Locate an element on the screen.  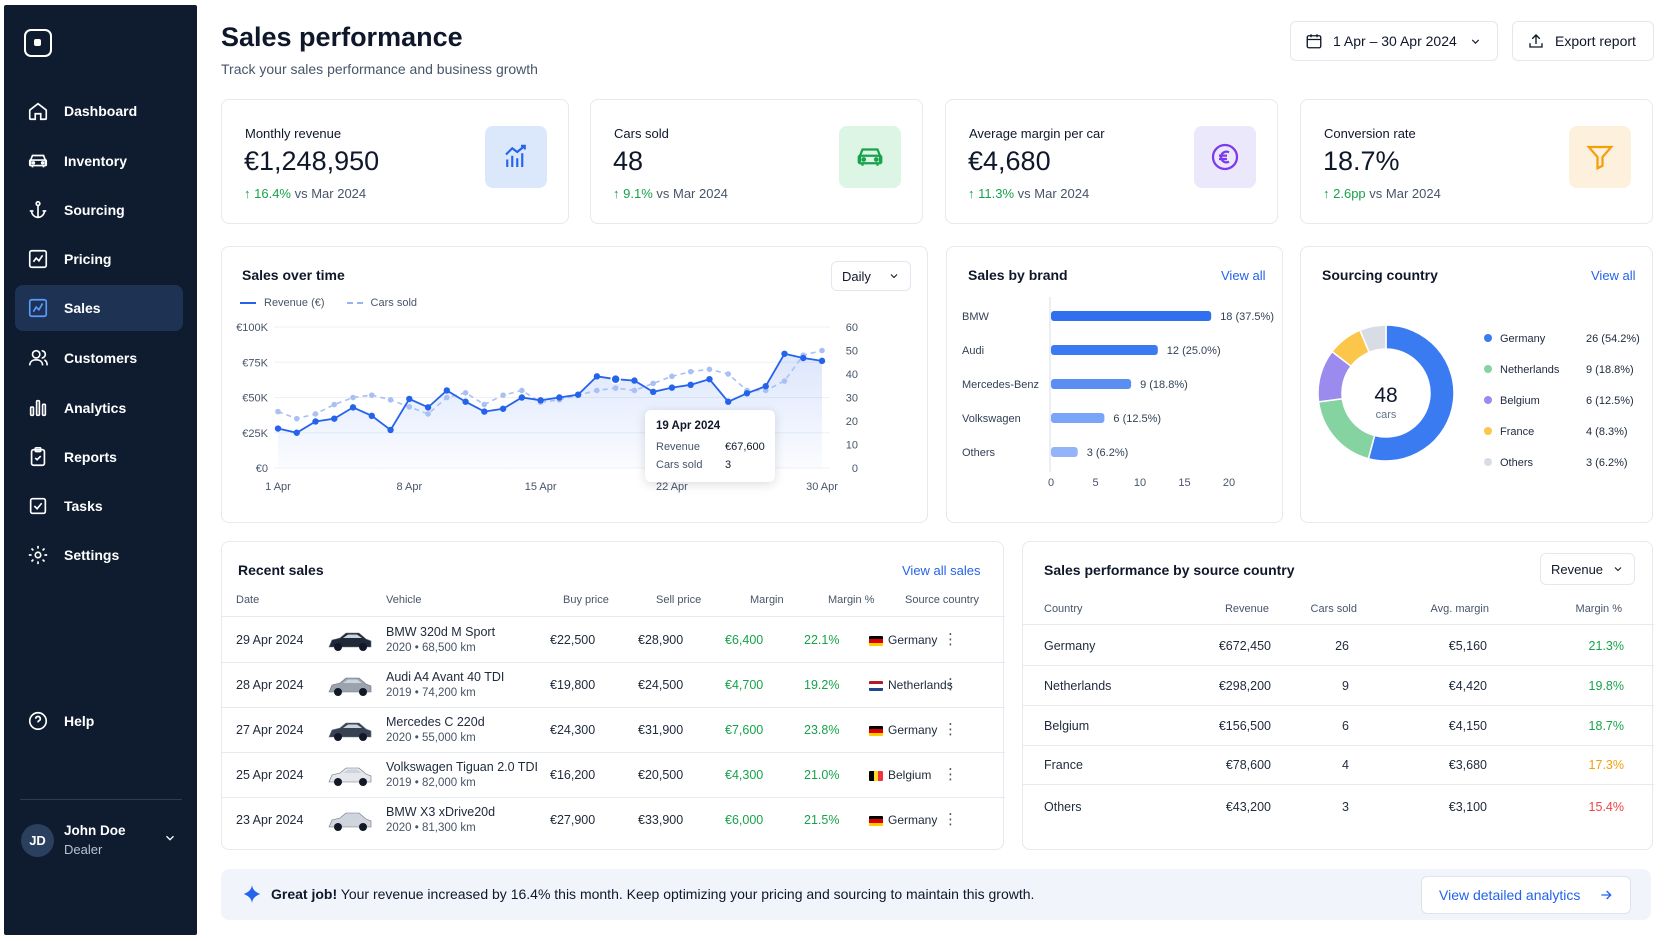
sidebar-item-analytics: Analytics is located at coordinates (99, 408).